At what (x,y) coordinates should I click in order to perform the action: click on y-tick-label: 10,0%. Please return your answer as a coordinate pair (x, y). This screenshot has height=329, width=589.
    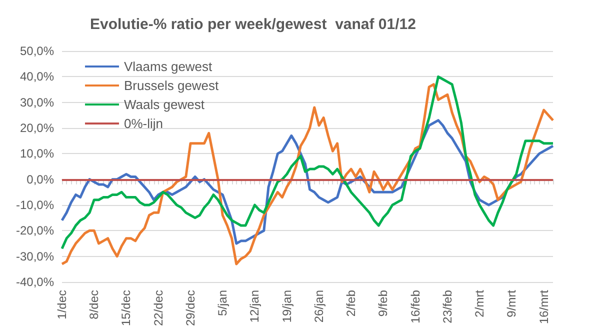
    Looking at the image, I should click on (37, 153).